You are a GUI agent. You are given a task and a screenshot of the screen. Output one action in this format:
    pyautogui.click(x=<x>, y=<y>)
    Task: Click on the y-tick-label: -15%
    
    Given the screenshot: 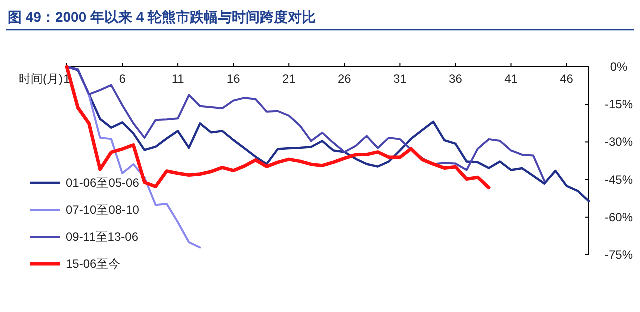 What is the action you would take?
    pyautogui.click(x=619, y=105)
    